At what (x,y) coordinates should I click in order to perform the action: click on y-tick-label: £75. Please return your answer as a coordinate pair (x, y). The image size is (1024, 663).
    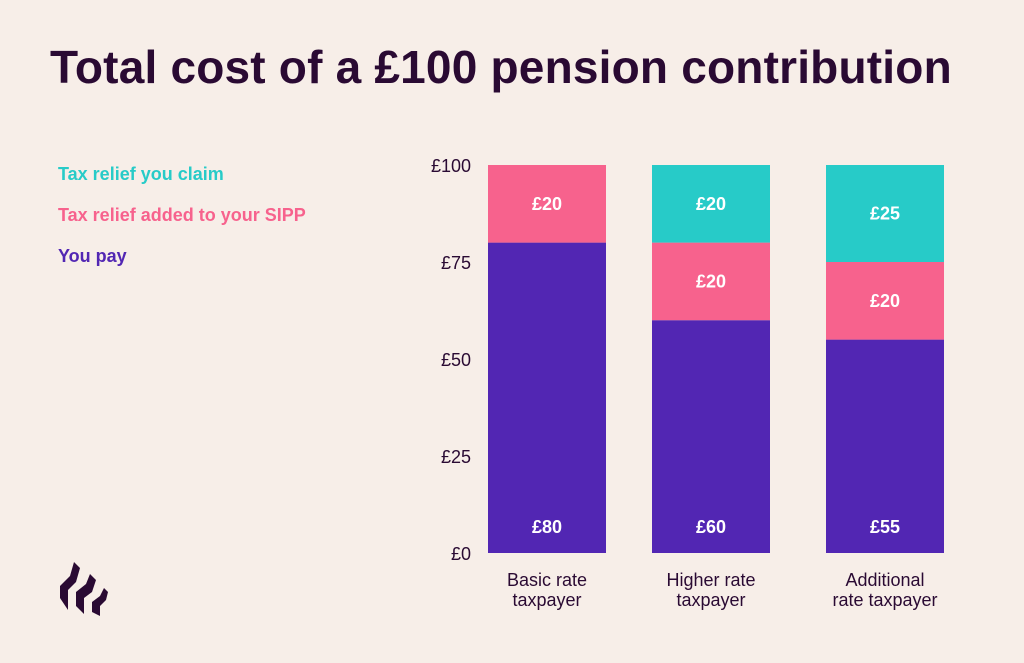
    Looking at the image, I should click on (456, 263).